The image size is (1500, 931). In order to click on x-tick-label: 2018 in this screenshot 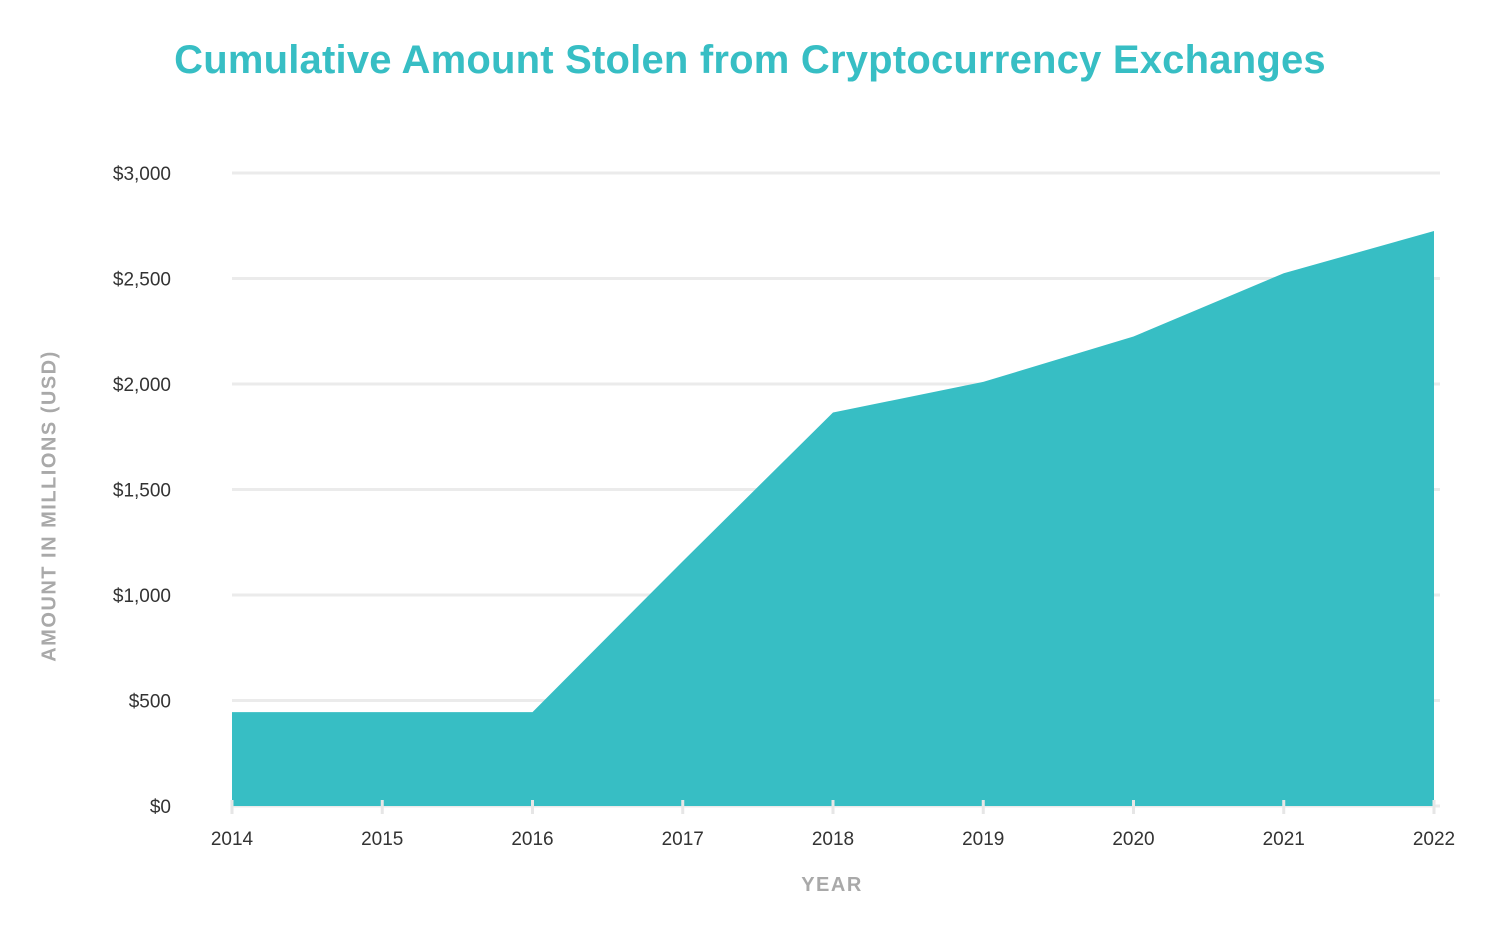, I will do `click(833, 839)`.